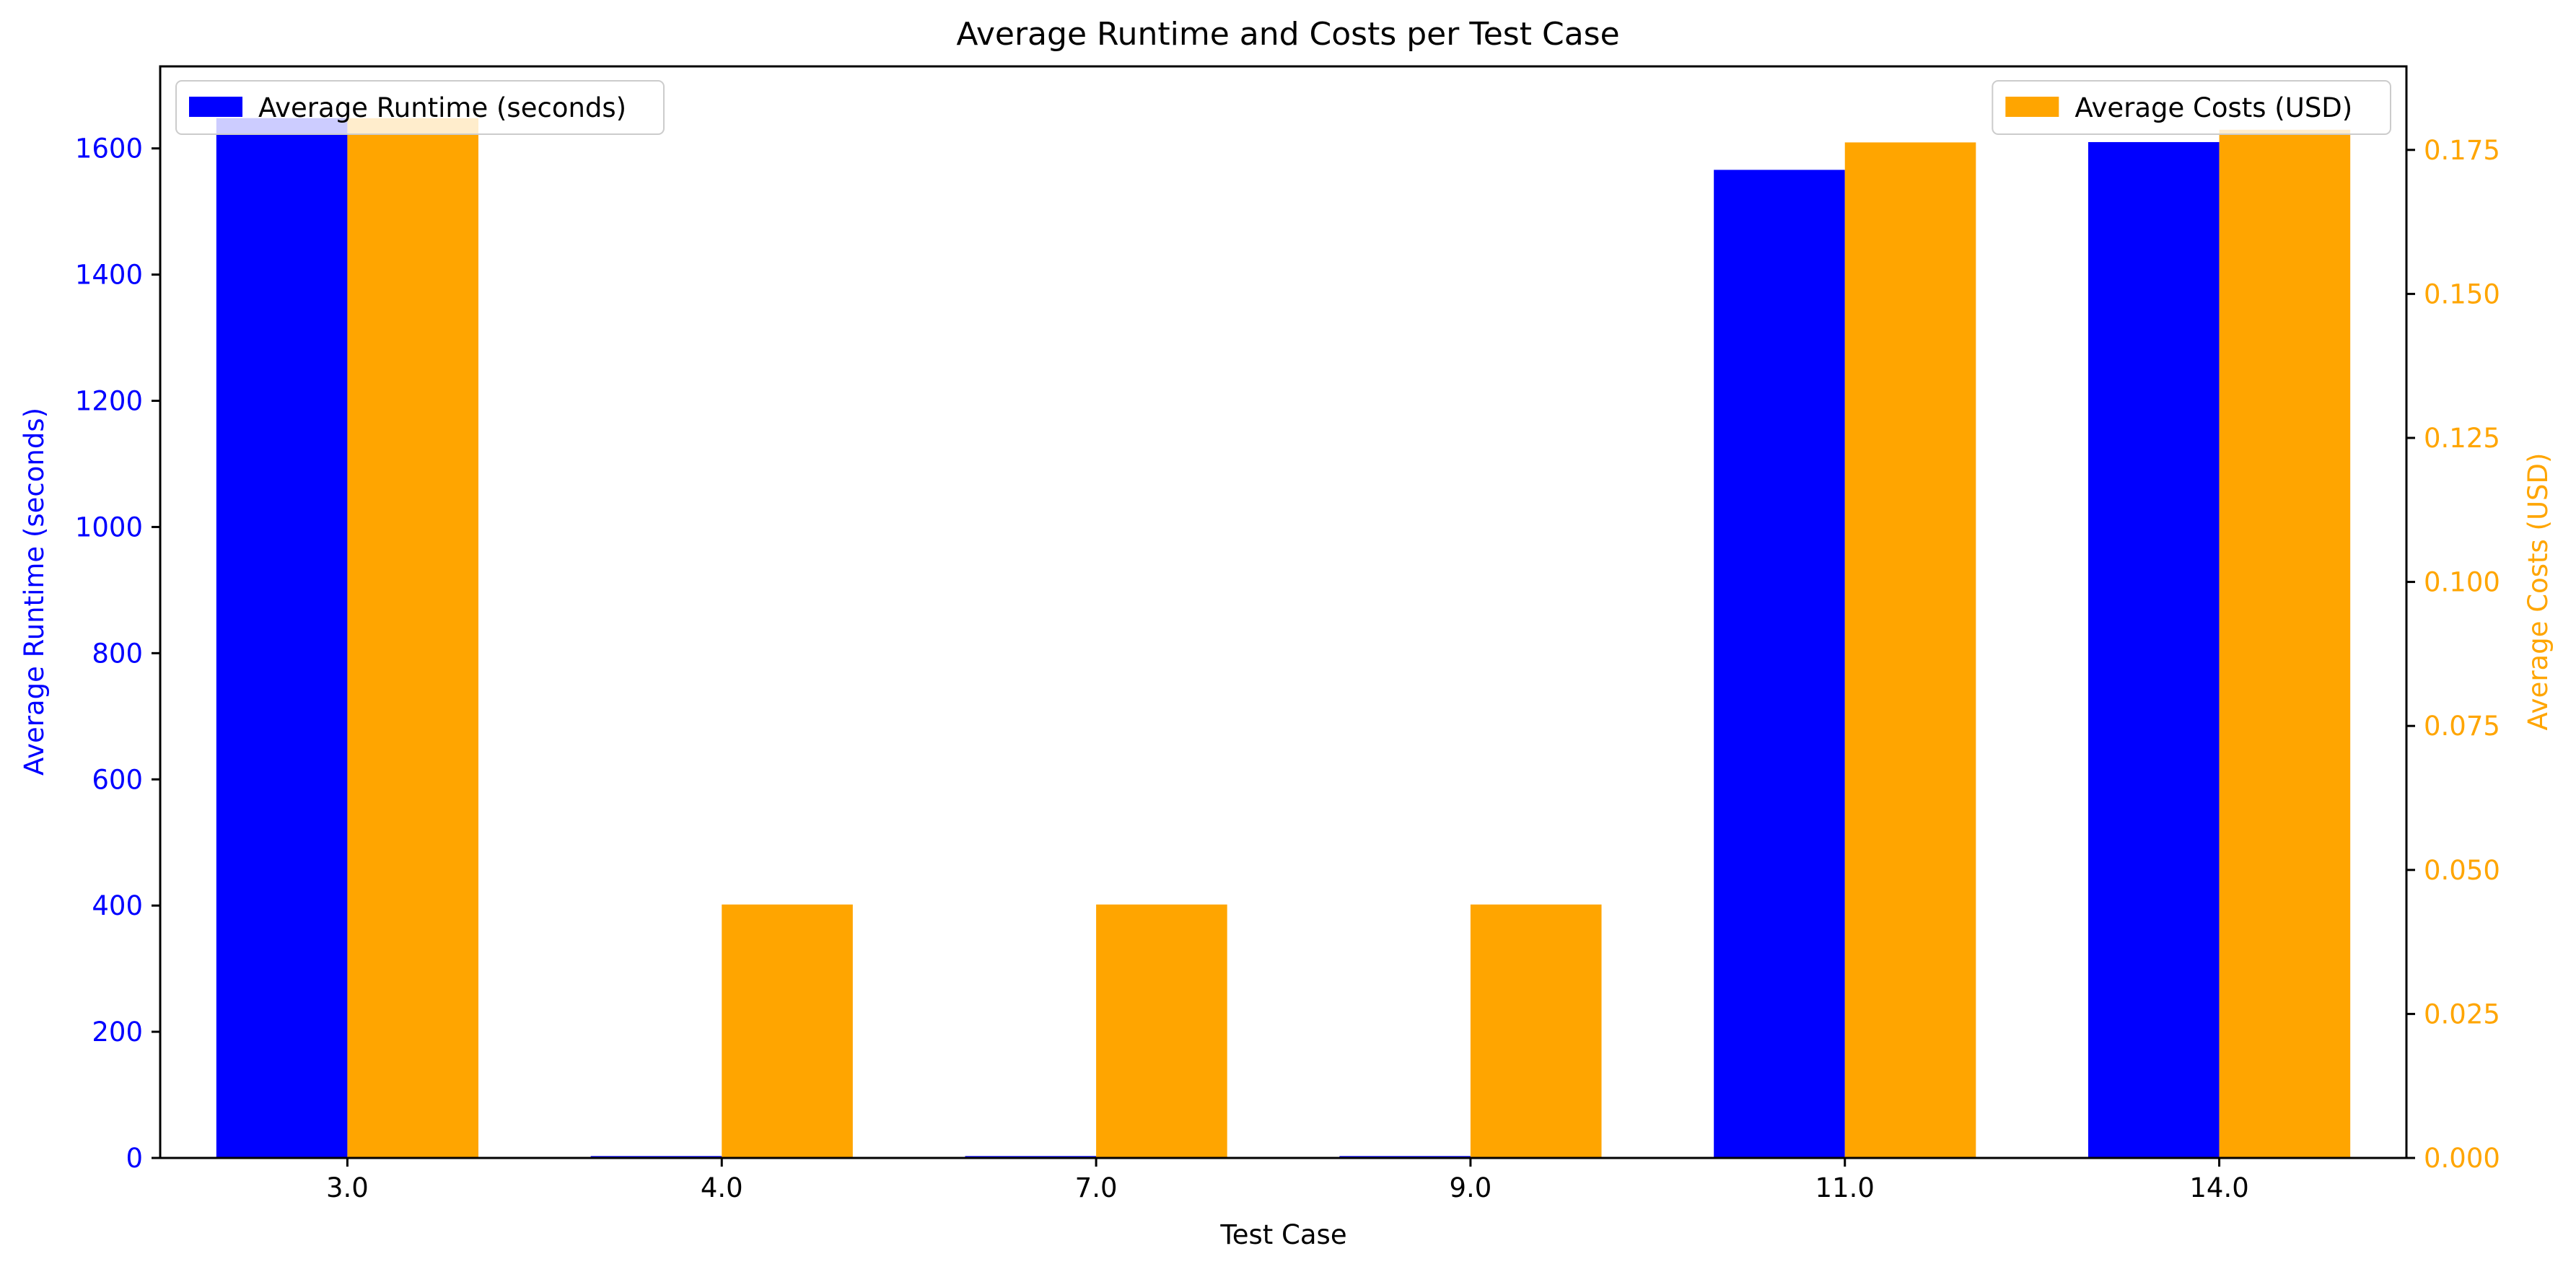 This screenshot has width=2576, height=1277. I want to click on y-right-tick-label: 0.175, so click(2462, 150).